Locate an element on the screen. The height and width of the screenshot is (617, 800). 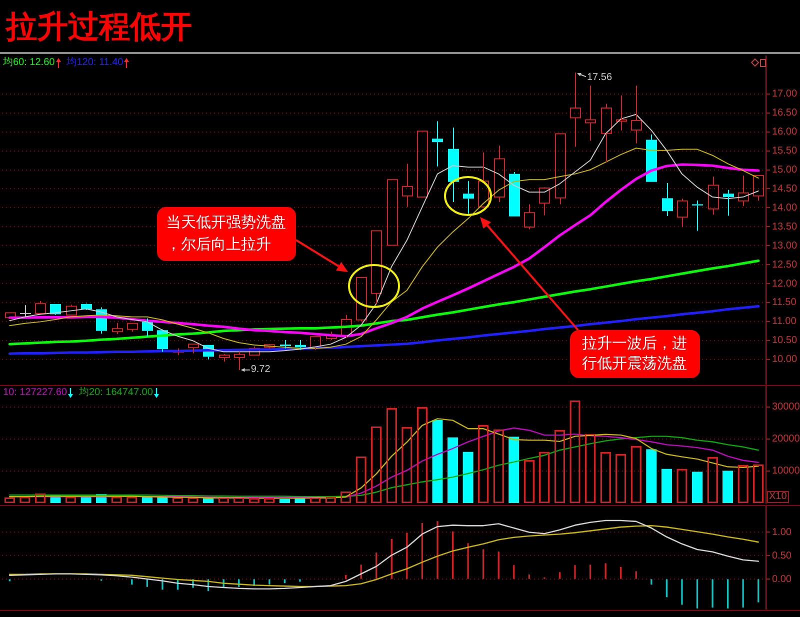
annotation: 9.72 is located at coordinates (260, 370).